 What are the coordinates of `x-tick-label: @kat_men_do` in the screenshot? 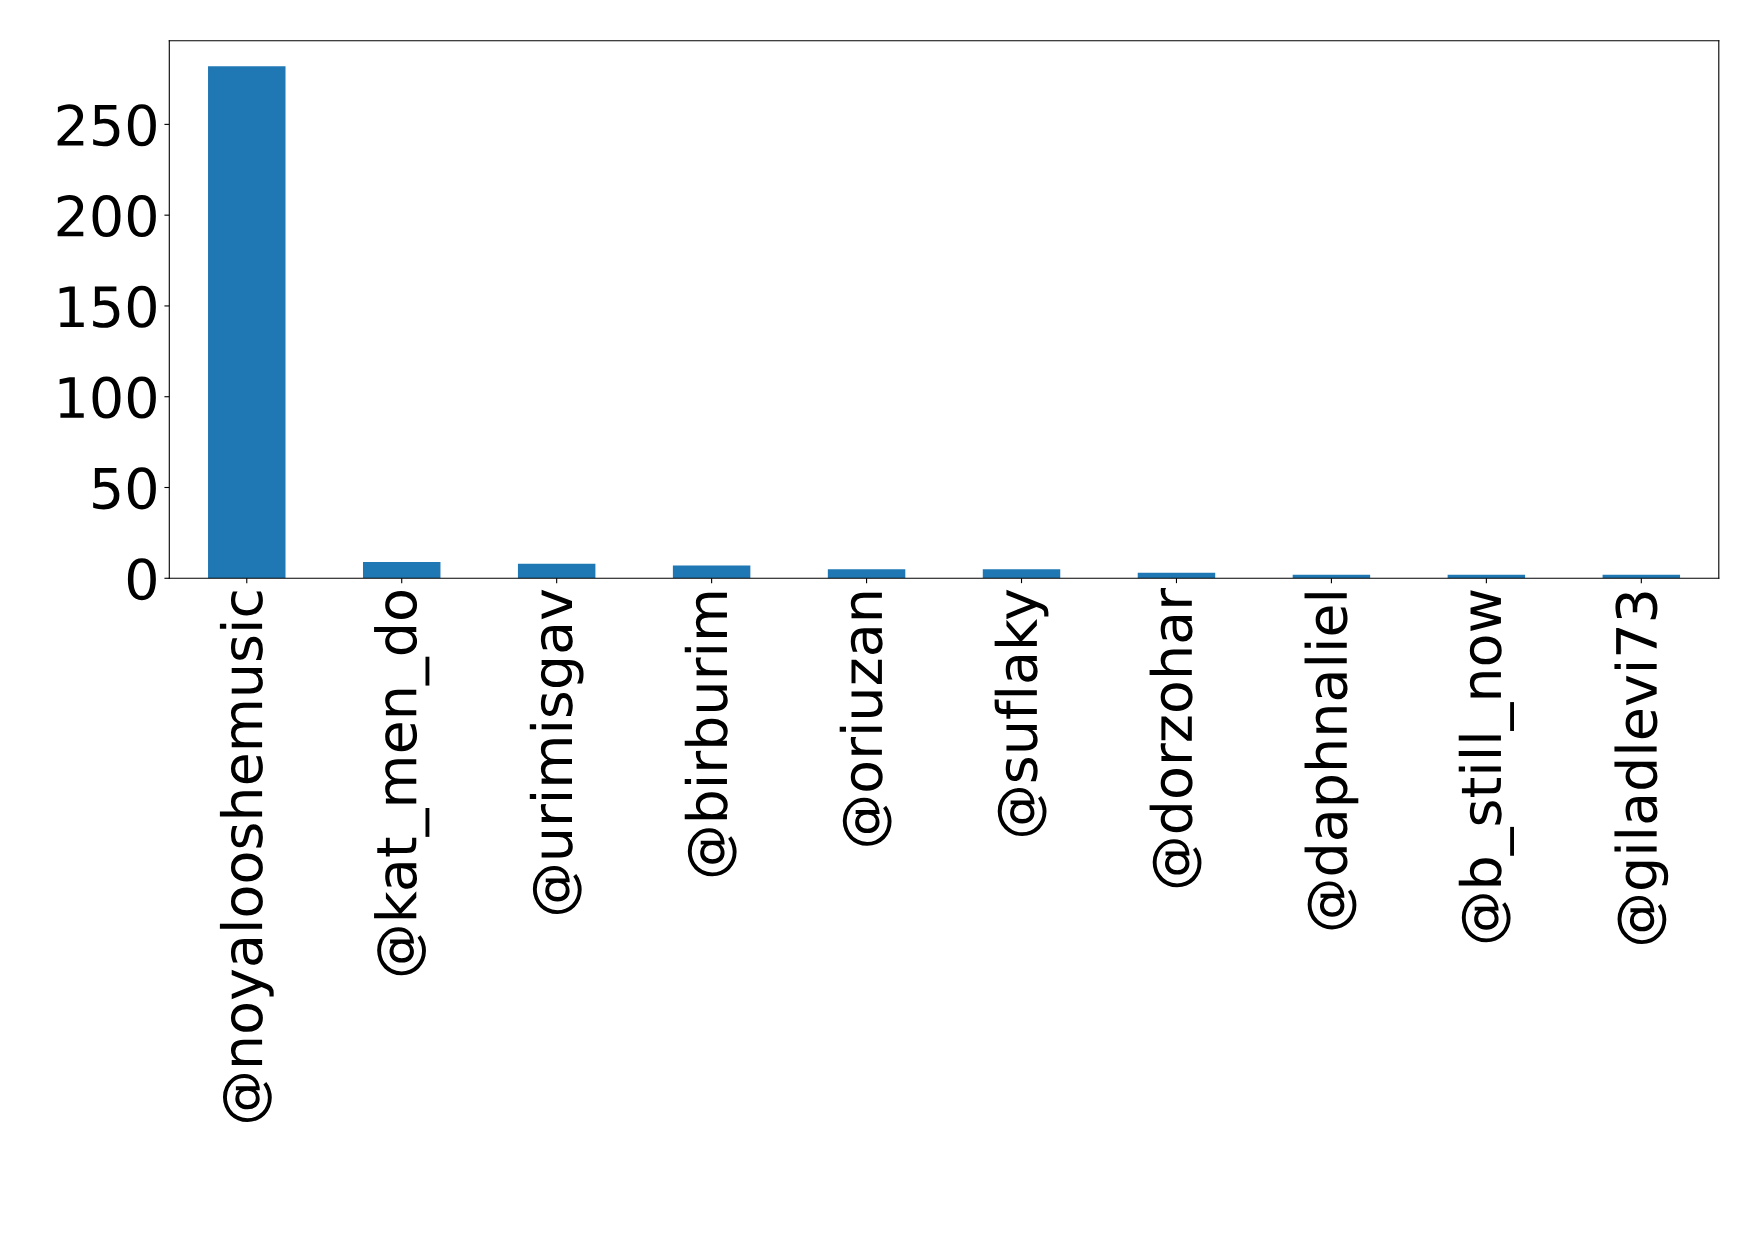 It's located at (402, 783).